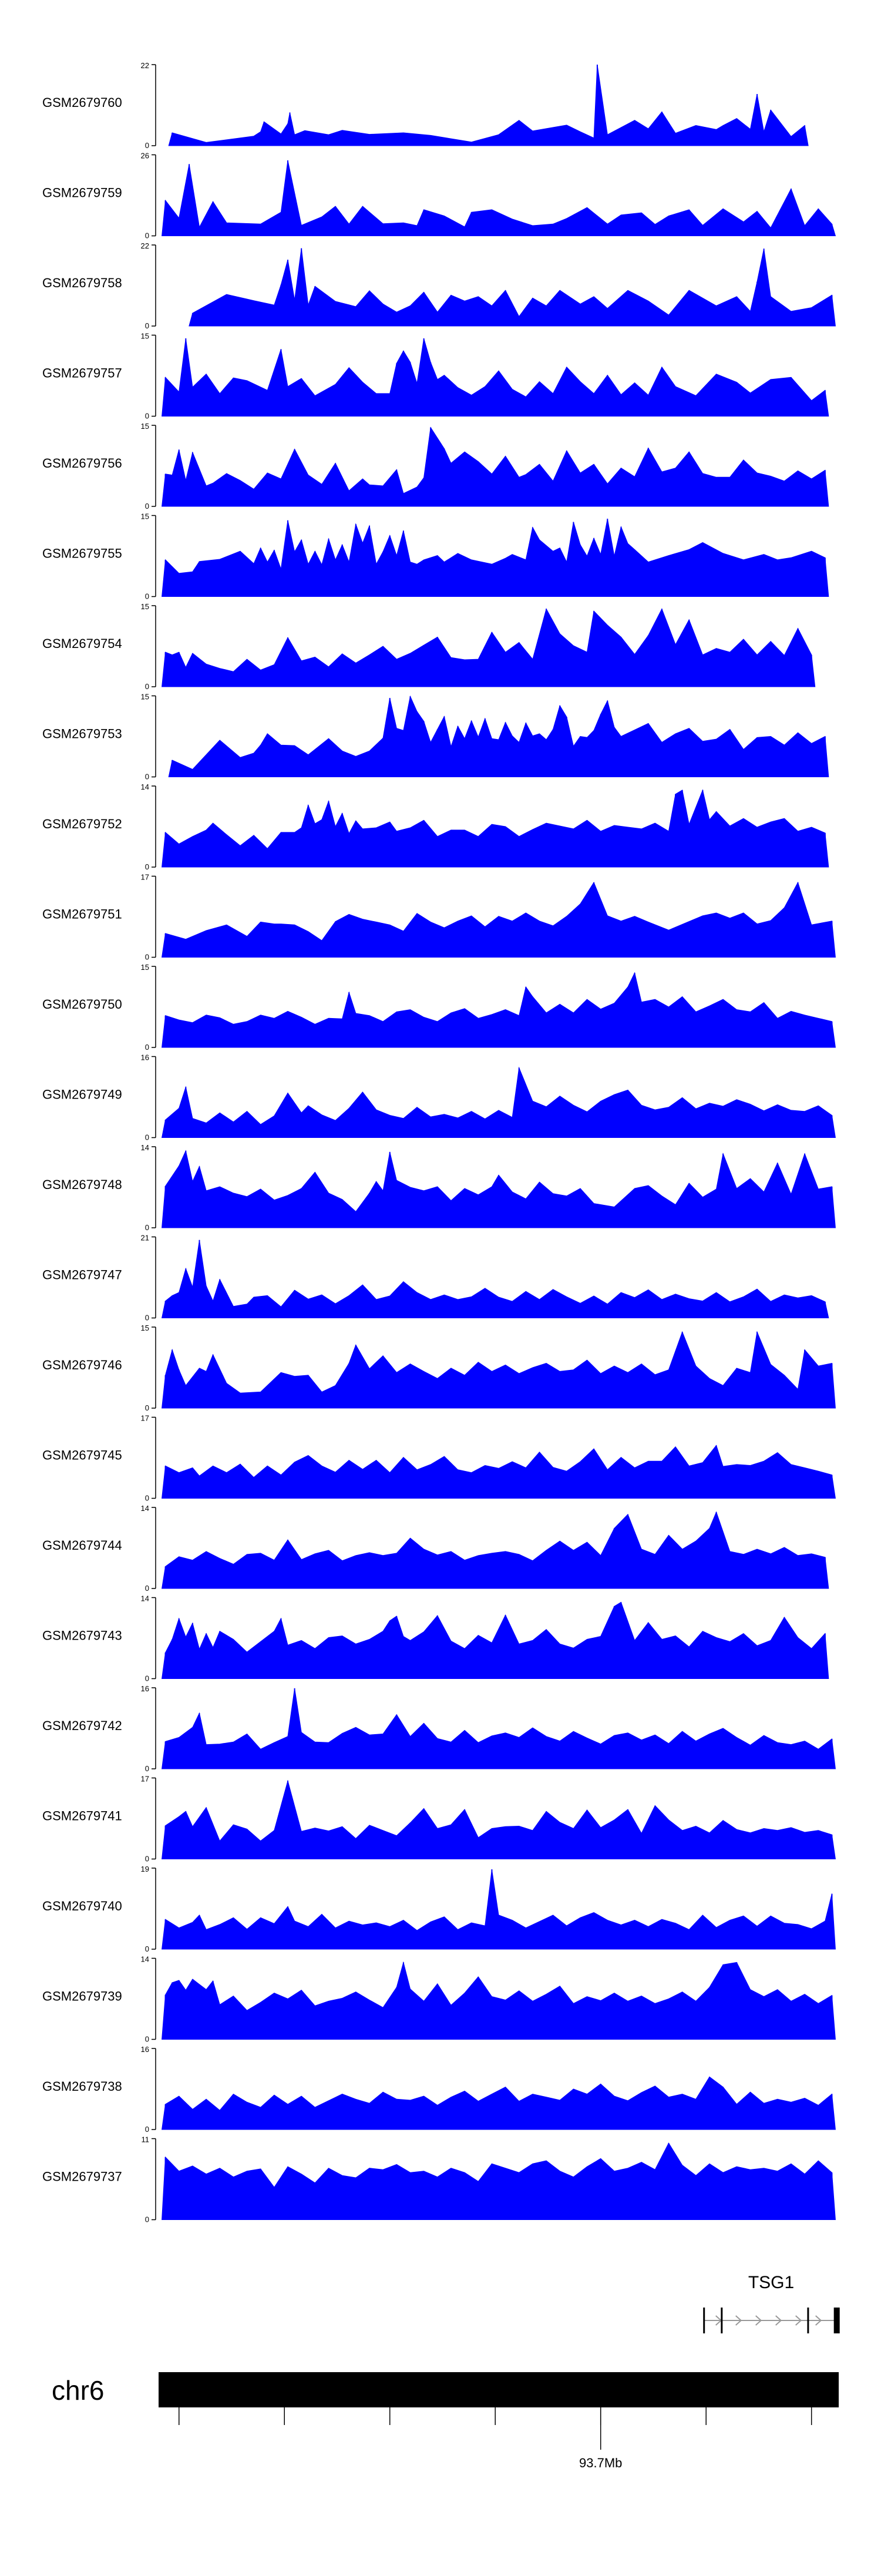 Image resolution: width=881 pixels, height=2576 pixels. Describe the element at coordinates (439, 1097) in the screenshot. I see `track-GSM2679749: GSM2679749 16 0` at that location.